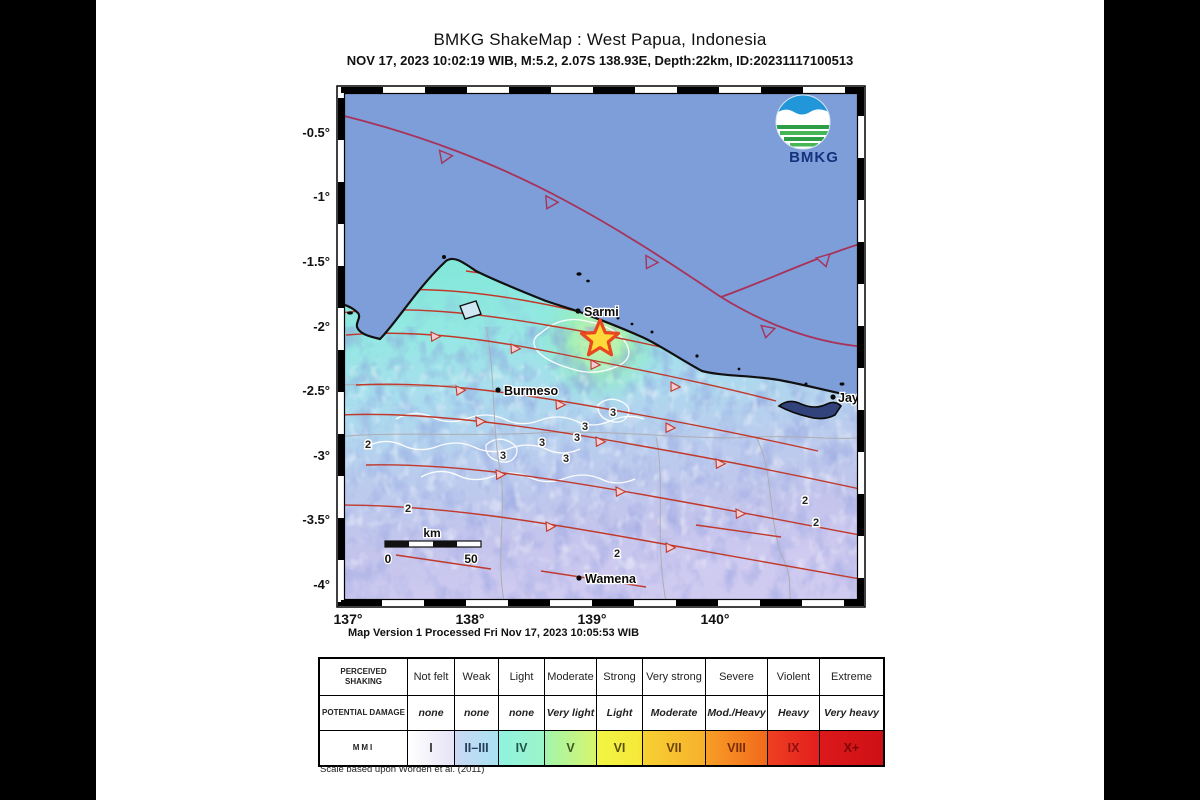 The image size is (1200, 800). What do you see at coordinates (571, 748) in the screenshot?
I see `legend-mmi-cell: V` at bounding box center [571, 748].